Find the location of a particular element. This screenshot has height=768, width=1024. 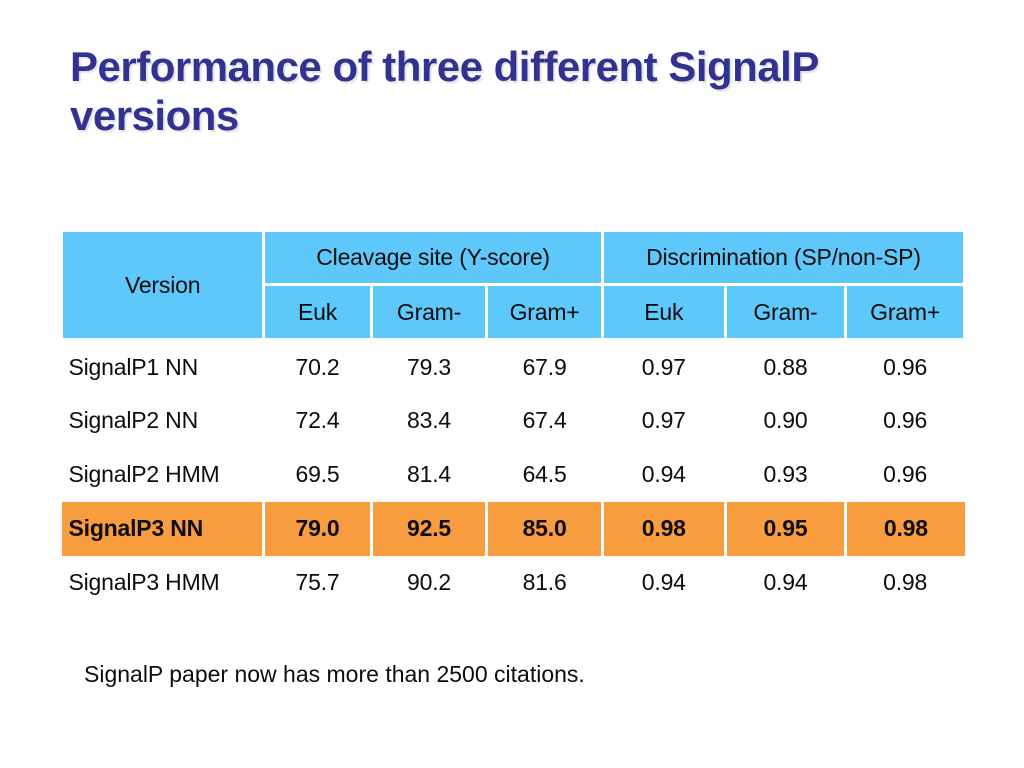

version-cell: SignalP2 HMM is located at coordinates (162, 474).